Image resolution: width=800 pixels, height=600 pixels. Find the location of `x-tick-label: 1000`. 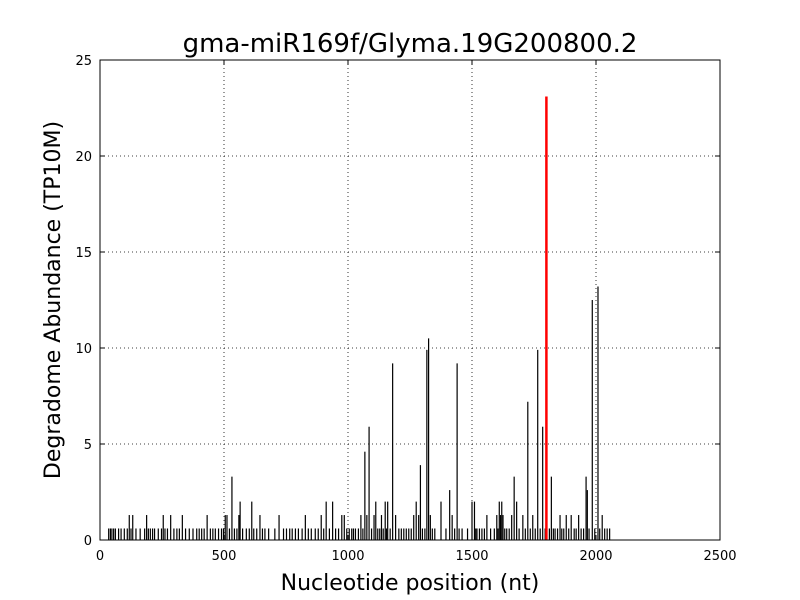

x-tick-label: 1000 is located at coordinates (347, 556).